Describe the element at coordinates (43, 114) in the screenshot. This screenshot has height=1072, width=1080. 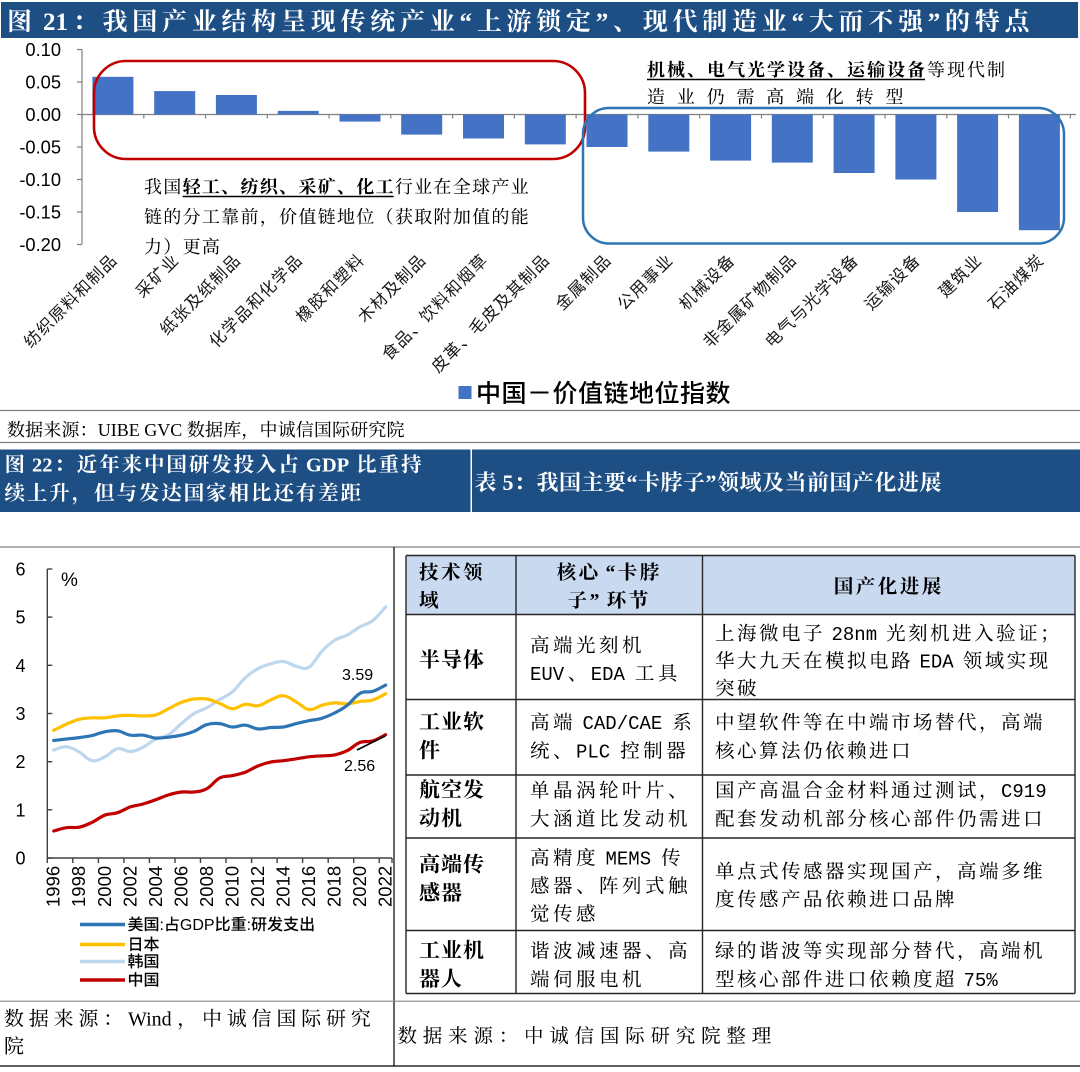
I see `svg-text: 0.00` at that location.